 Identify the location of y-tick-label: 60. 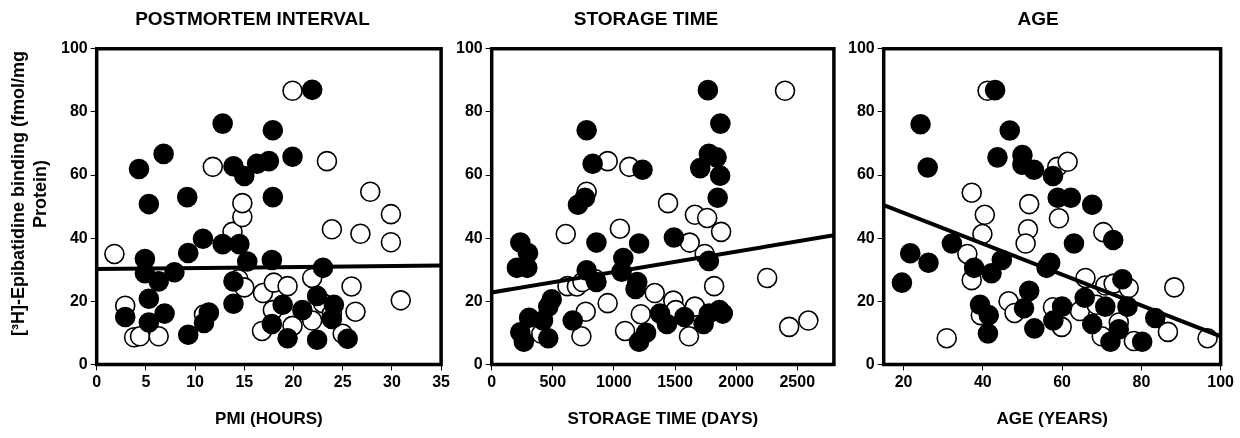
(78, 174).